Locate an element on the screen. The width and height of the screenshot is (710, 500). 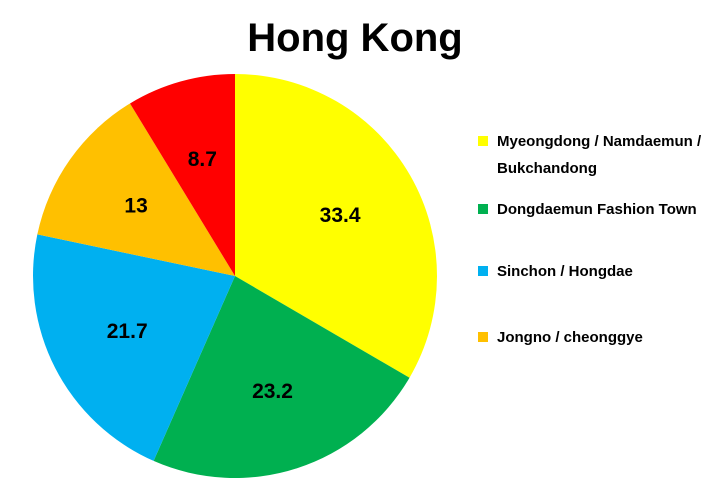
slice-data-label: 13 is located at coordinates (135, 206).